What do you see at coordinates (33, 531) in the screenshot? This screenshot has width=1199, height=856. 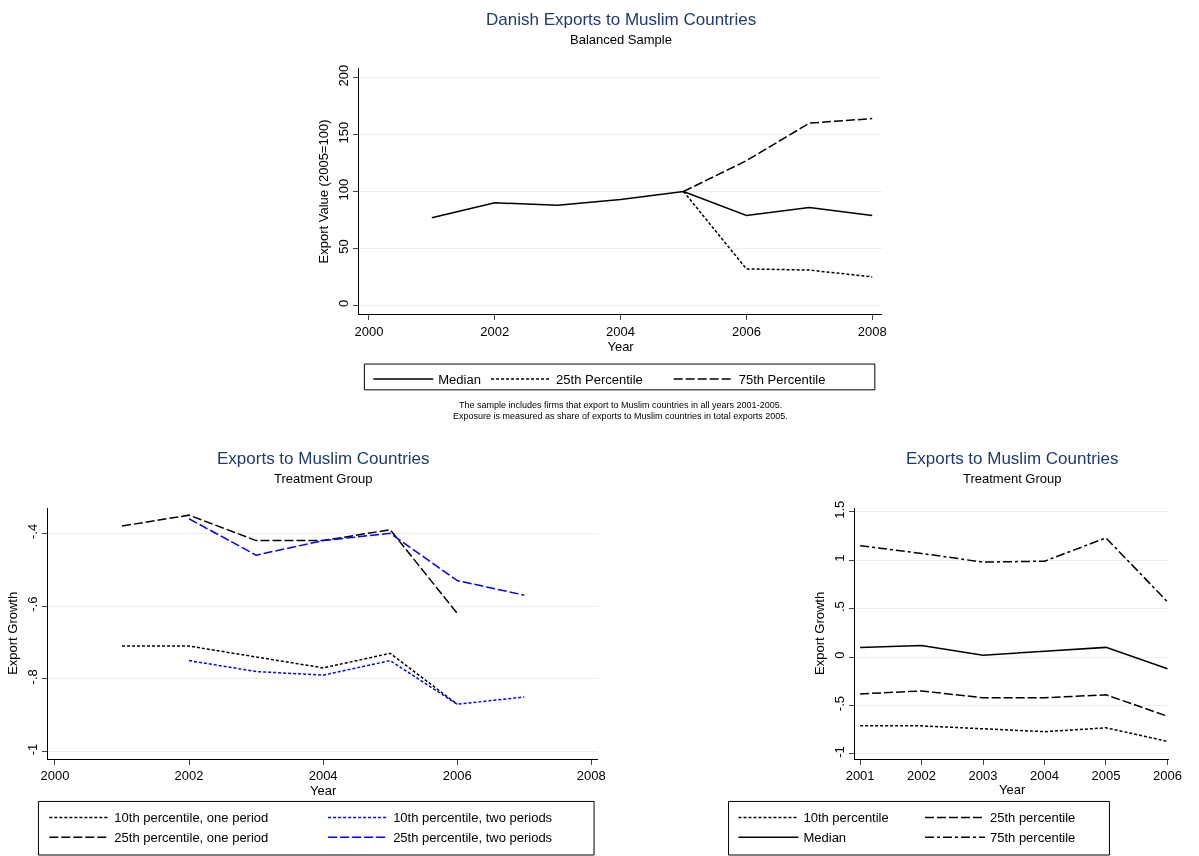 I see `y-tick-label: -.4` at bounding box center [33, 531].